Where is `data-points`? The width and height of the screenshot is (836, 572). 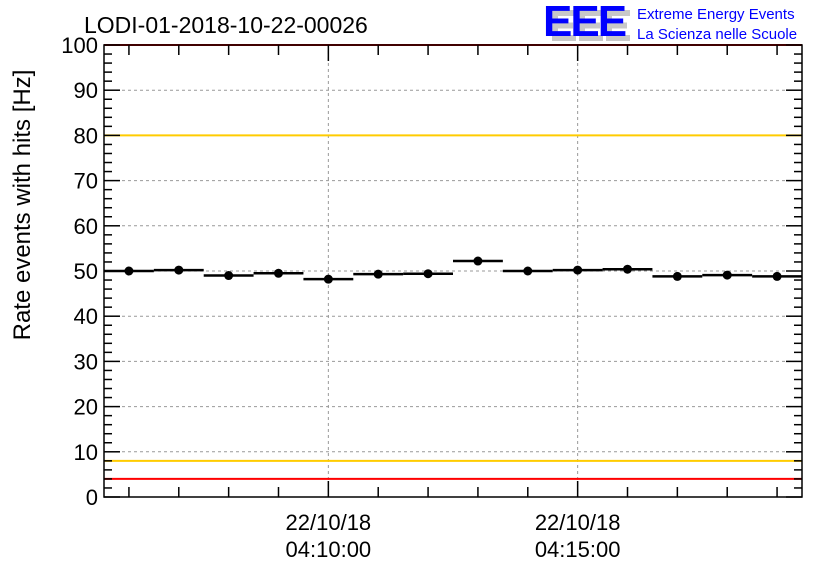
data-points is located at coordinates (453, 270).